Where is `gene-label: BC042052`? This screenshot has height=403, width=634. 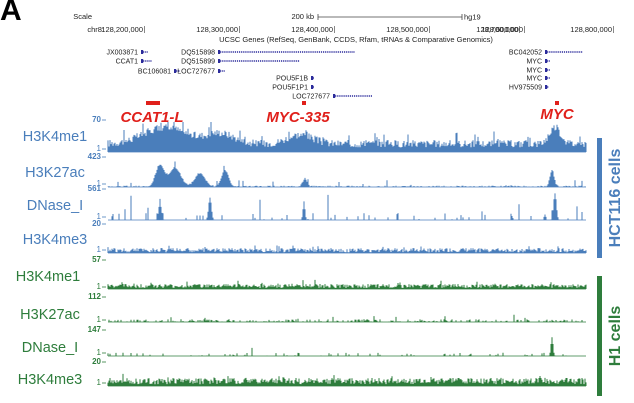
gene-label: BC042052 is located at coordinates (525, 53).